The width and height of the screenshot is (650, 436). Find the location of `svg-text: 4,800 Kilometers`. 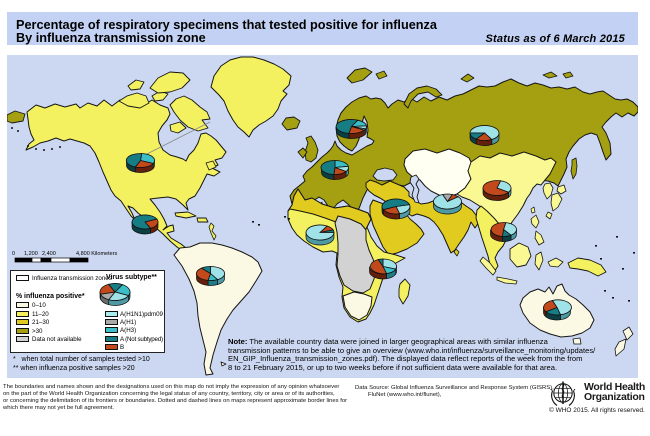

svg-text: 4,800 Kilometers is located at coordinates (97, 254).